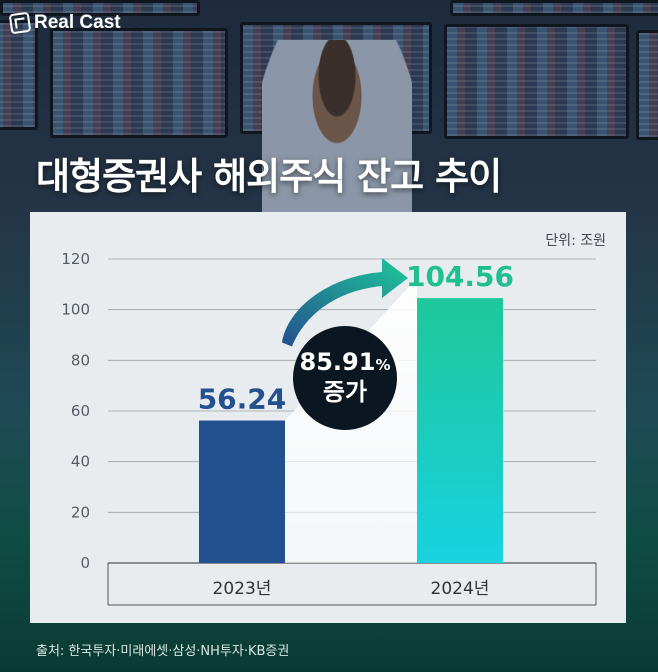  What do you see at coordinates (80, 411) in the screenshot?
I see `y-tick-label: 60` at bounding box center [80, 411].